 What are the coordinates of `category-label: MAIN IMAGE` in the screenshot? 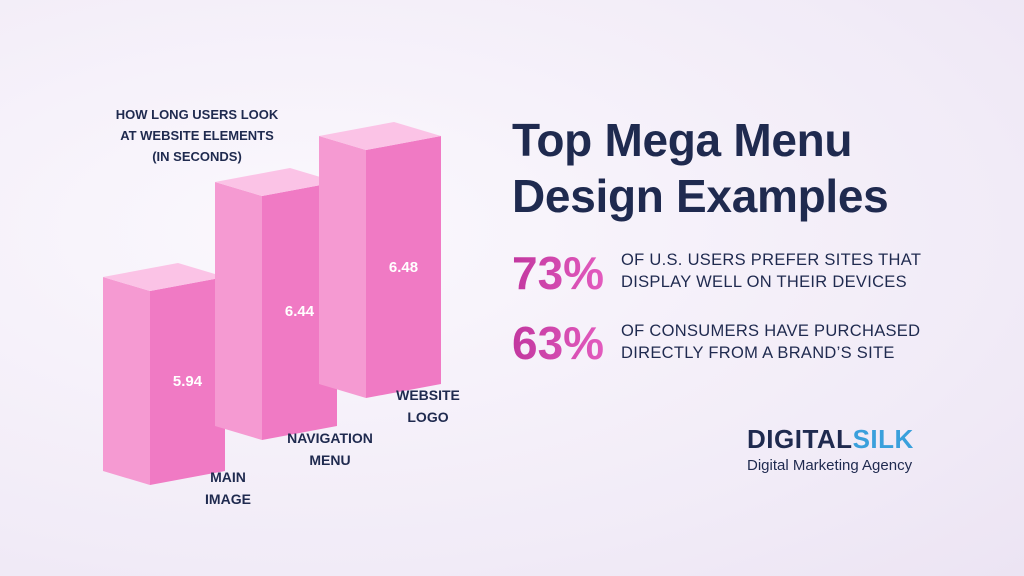 It's located at (228, 488).